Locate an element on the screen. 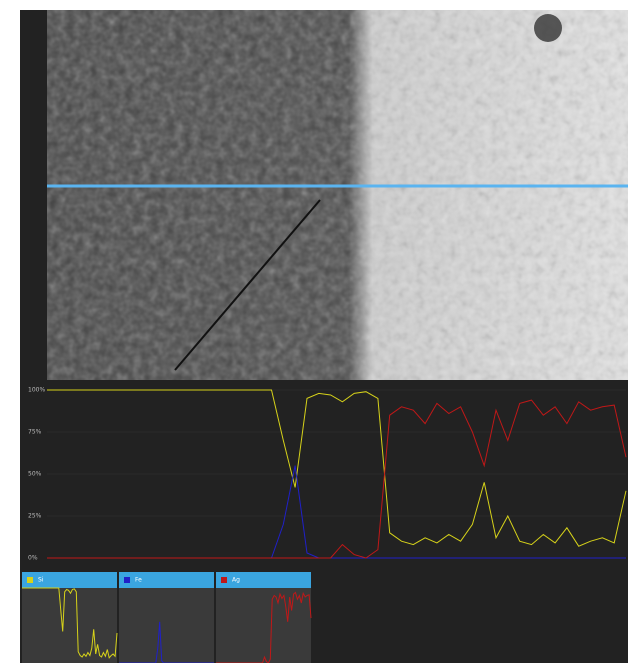  sem-crack is located at coordinates (247, 285).